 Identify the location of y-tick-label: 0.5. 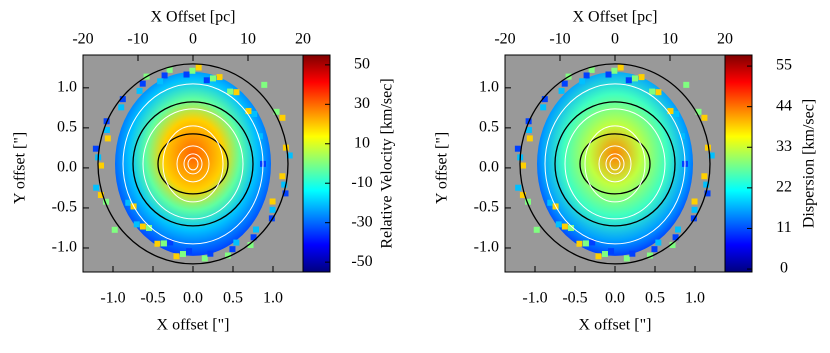
(489, 127).